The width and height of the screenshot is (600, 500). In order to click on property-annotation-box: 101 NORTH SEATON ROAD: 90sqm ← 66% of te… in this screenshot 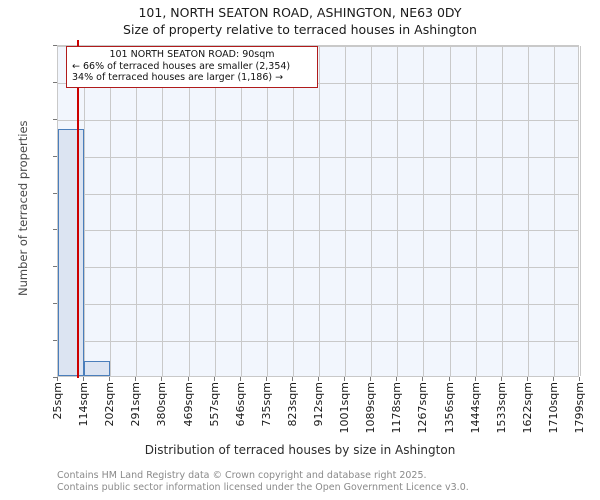, I will do `click(192, 67)`.